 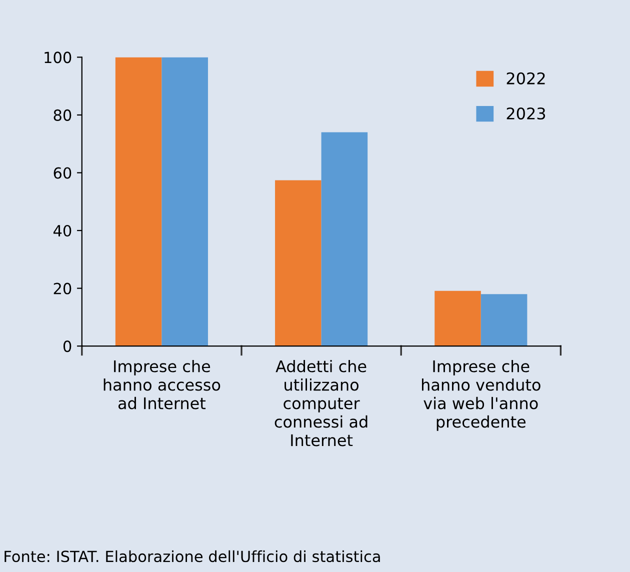 I want to click on y-tick-label: 80, so click(x=63, y=115).